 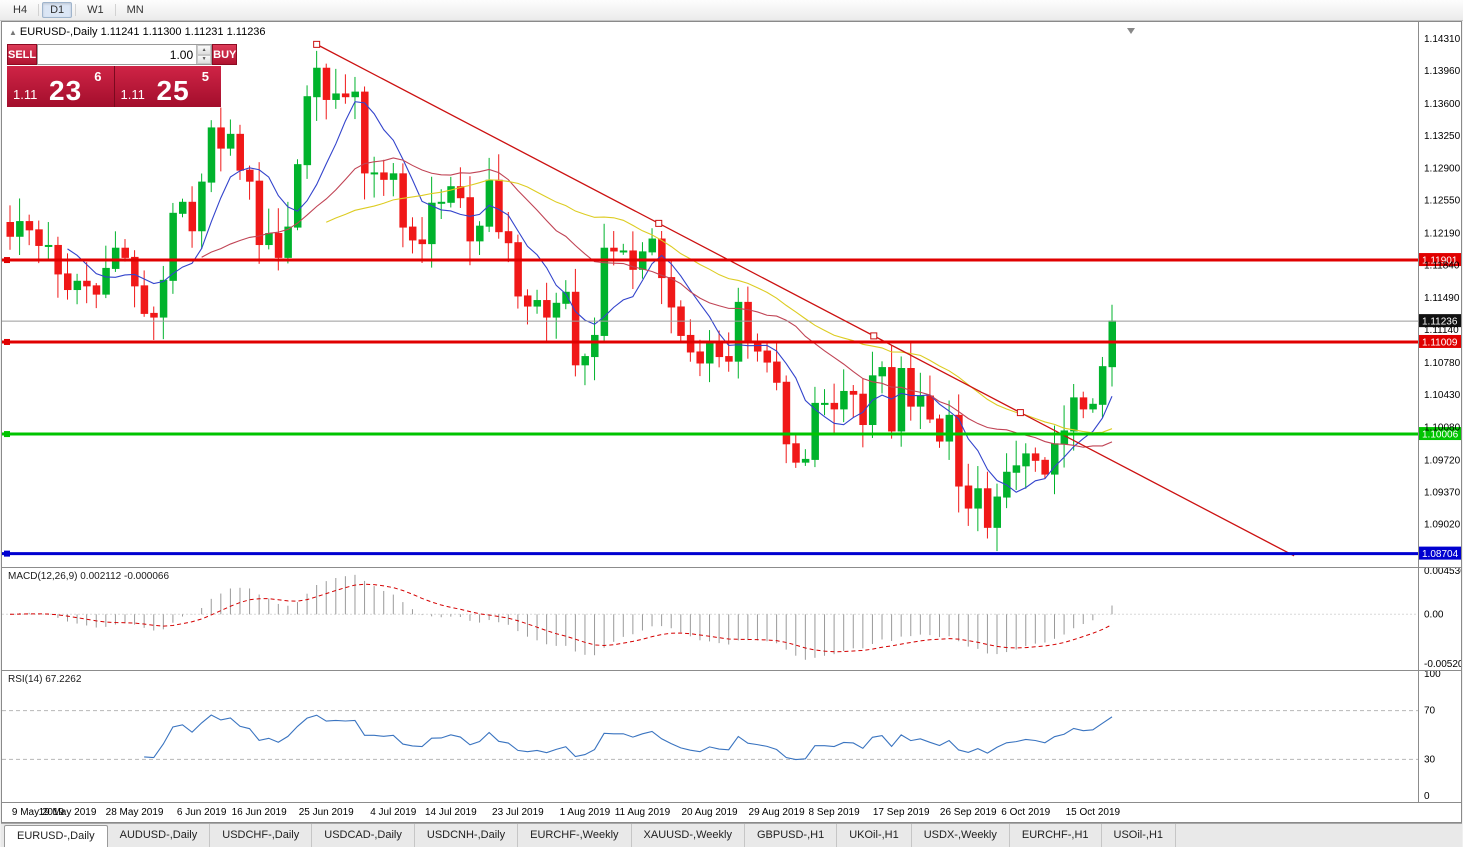 I want to click on volume-spinner: ▲ ▼, so click(x=204, y=54).